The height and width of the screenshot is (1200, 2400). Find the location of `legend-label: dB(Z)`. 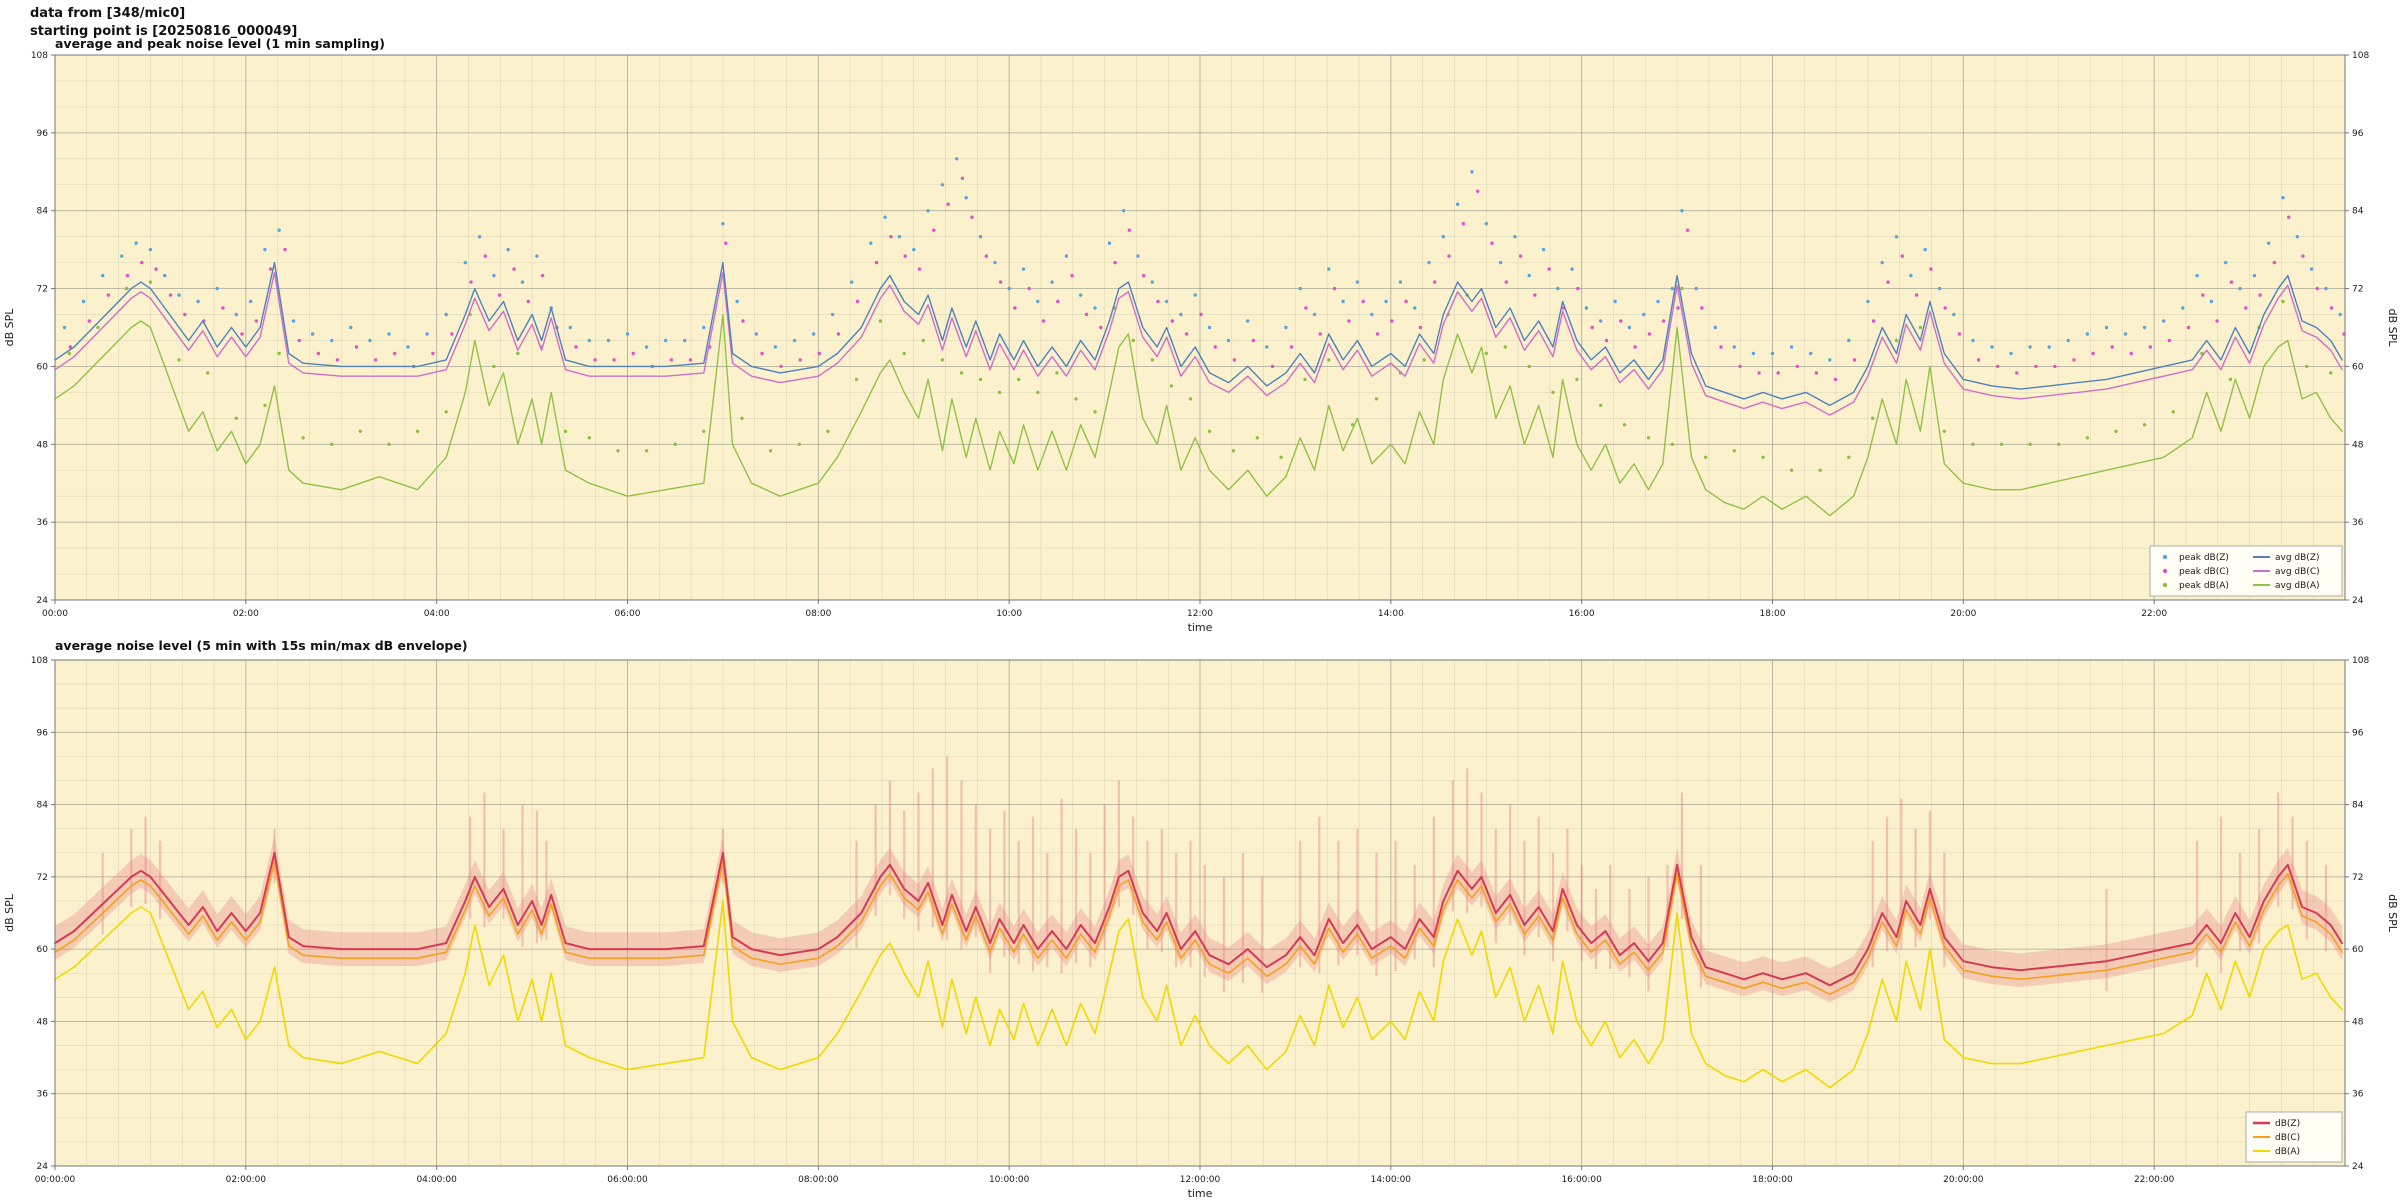

legend-label: dB(Z) is located at coordinates (2287, 1124).